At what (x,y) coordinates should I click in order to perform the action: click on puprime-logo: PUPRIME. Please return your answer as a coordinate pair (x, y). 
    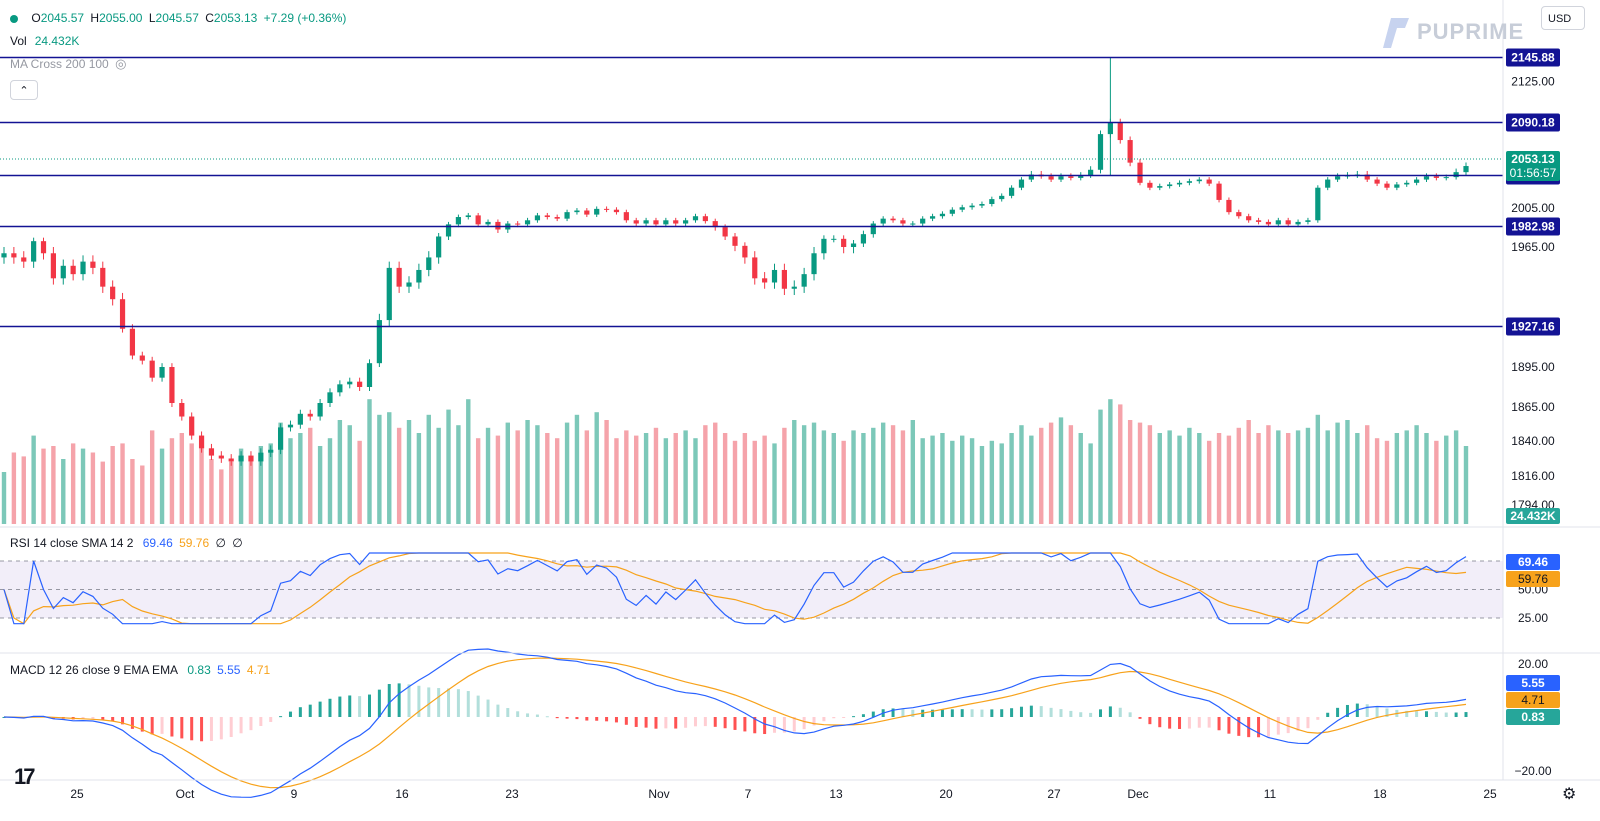
    Looking at the image, I should click on (1449, 32).